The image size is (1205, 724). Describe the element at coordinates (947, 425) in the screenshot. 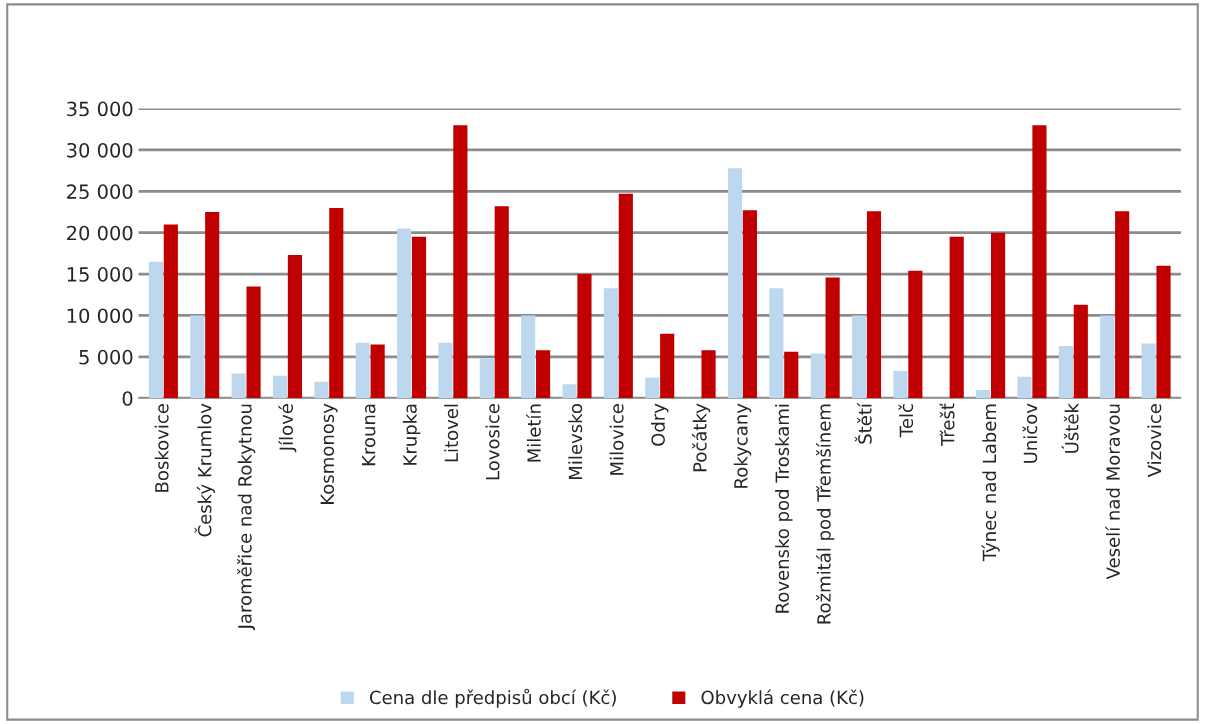

I see `x-tick-label: Třešť` at that location.